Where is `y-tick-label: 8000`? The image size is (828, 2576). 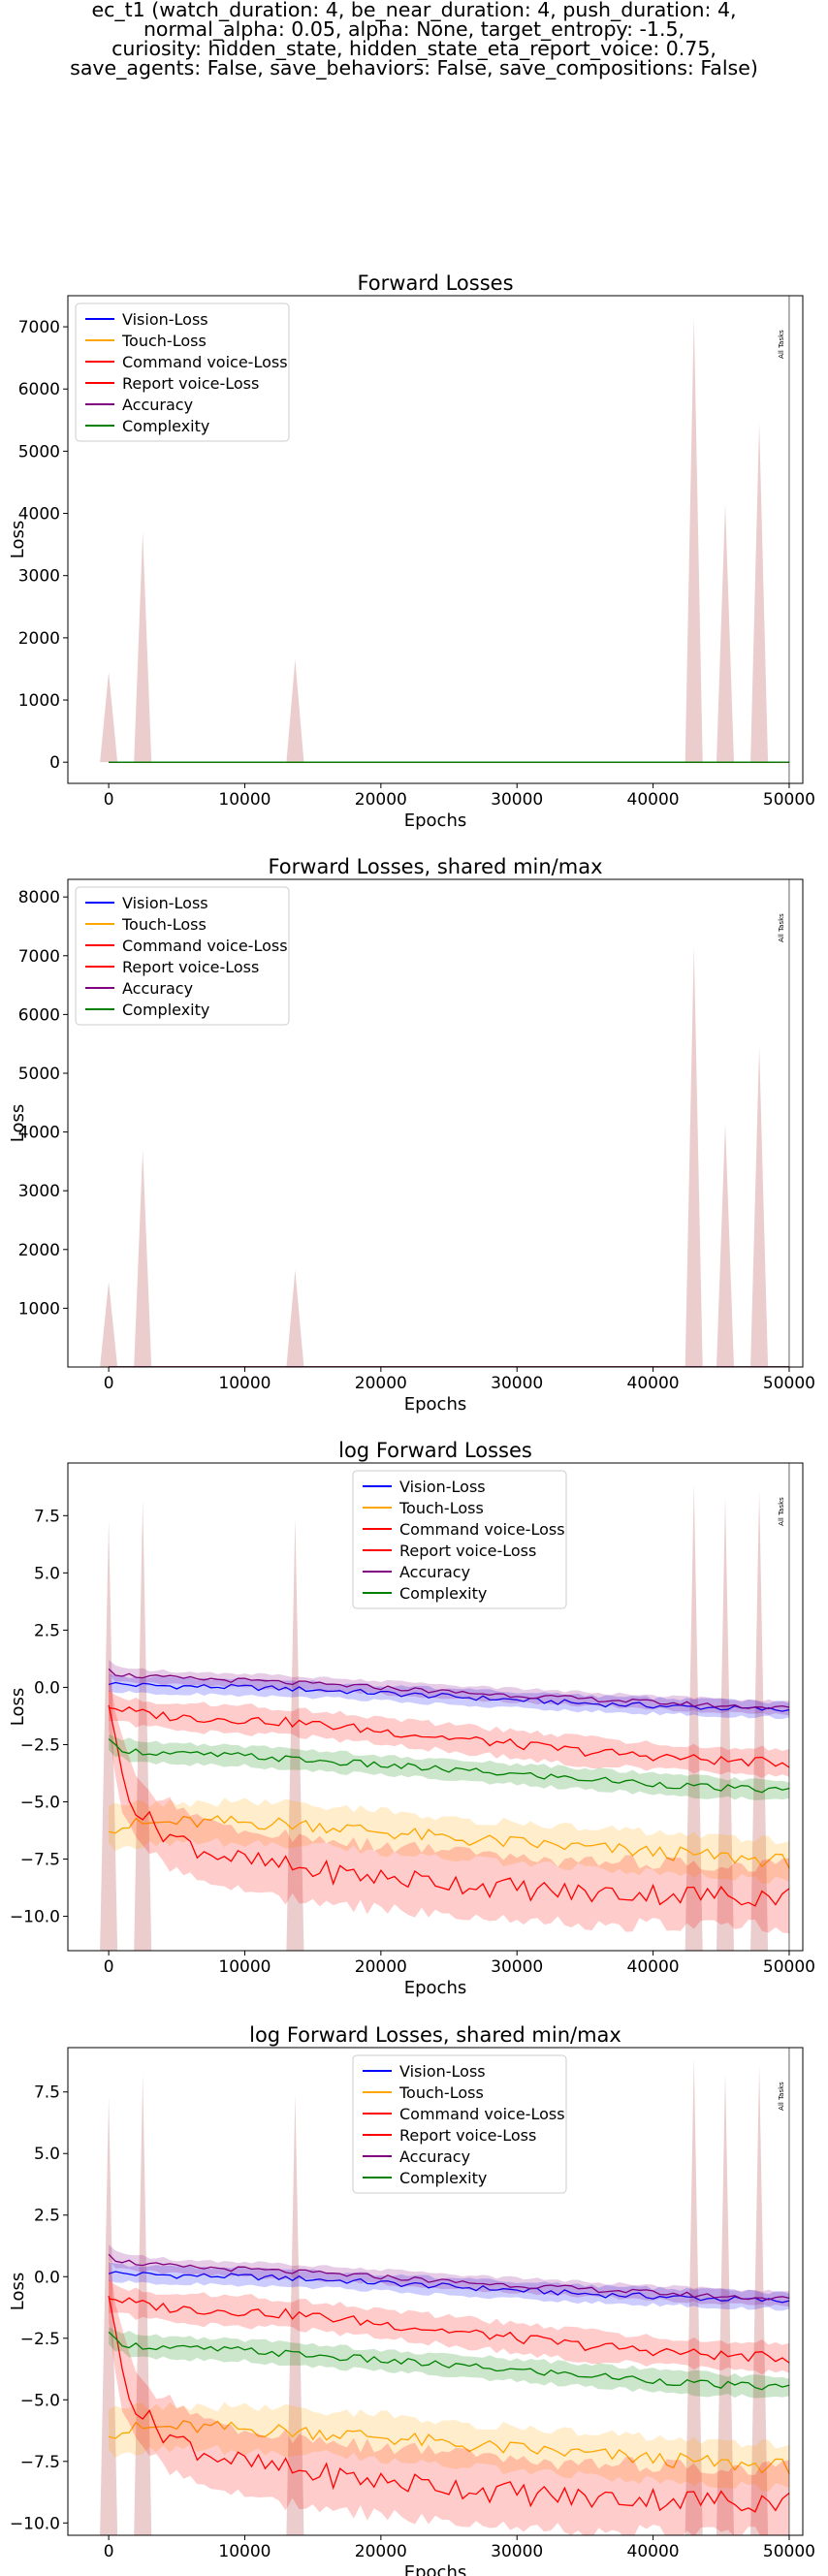
y-tick-label: 8000 is located at coordinates (39, 897).